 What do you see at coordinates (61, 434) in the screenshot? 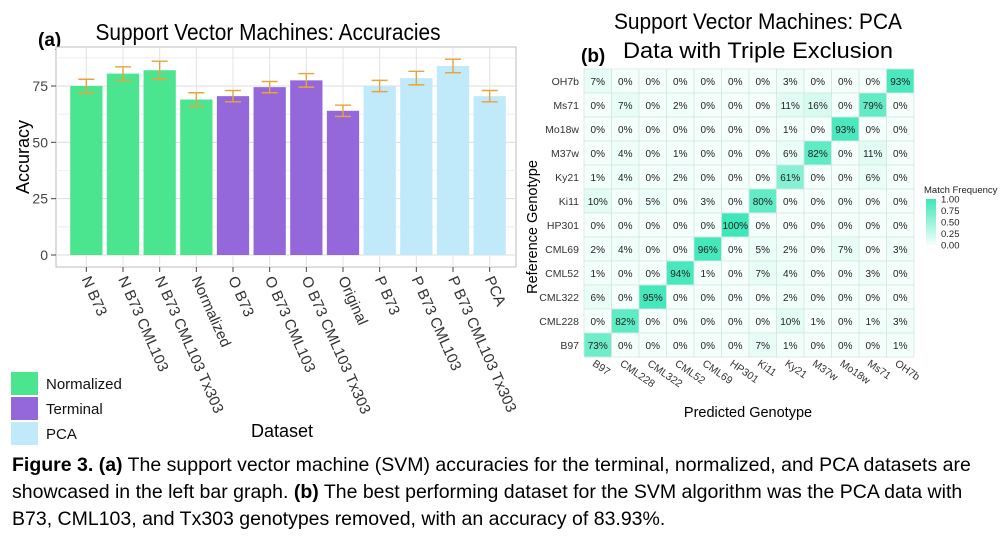
I see `legend-label-pca: PCA` at bounding box center [61, 434].